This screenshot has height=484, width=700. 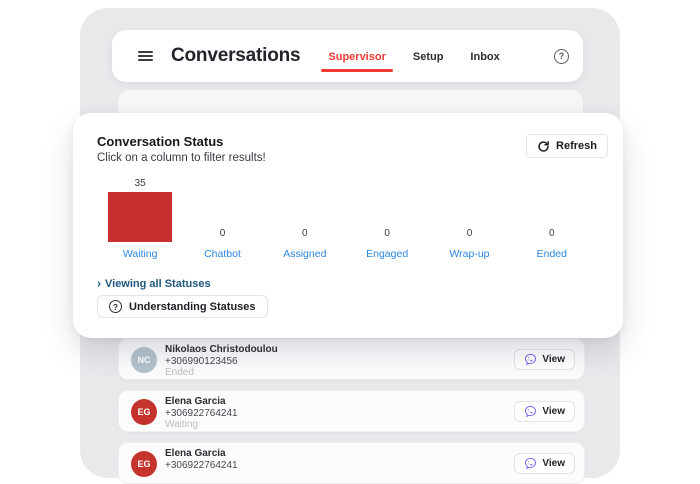 What do you see at coordinates (305, 254) in the screenshot?
I see `category-label: Assigned` at bounding box center [305, 254].